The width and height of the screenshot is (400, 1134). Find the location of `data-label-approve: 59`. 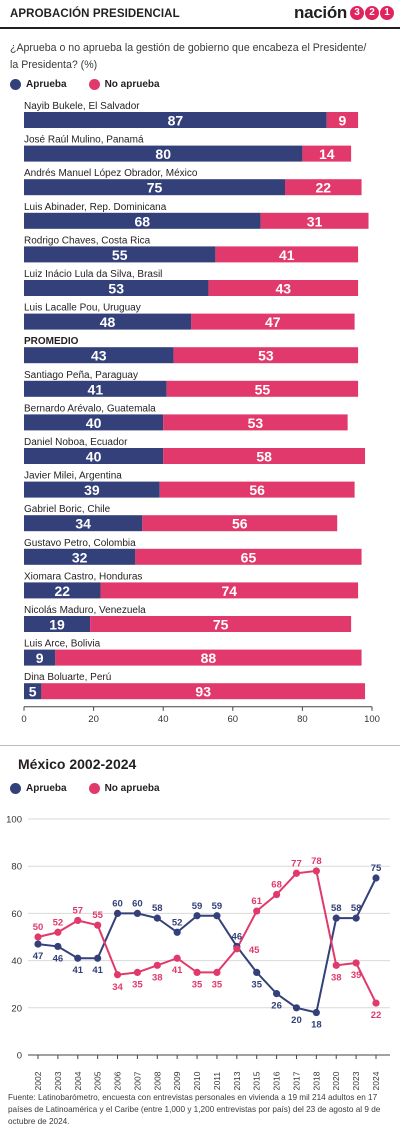

data-label-approve: 59 is located at coordinates (197, 906).